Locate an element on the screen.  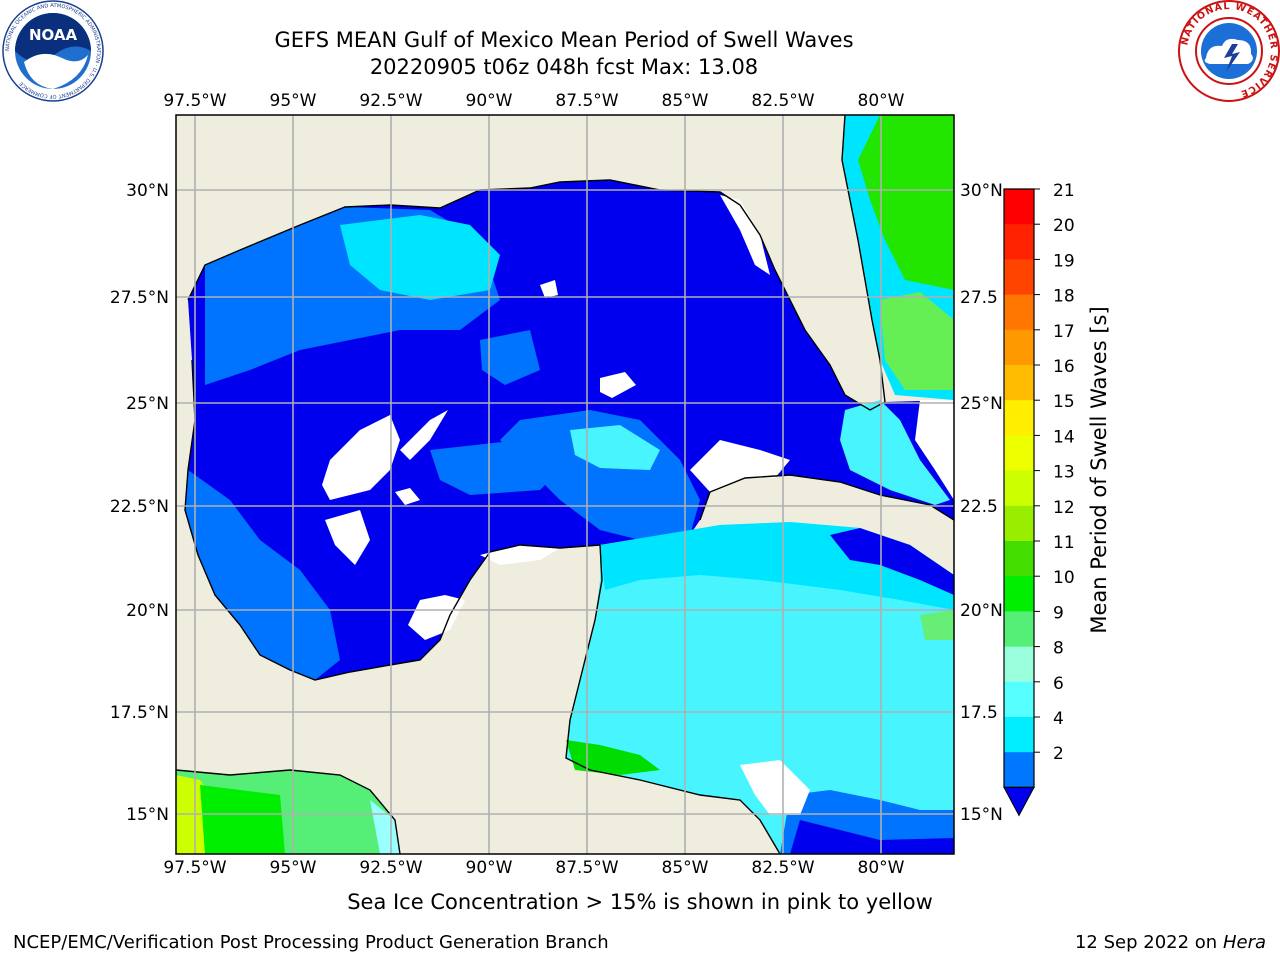
colorbar-tick-label: 15 is located at coordinates (1064, 402).